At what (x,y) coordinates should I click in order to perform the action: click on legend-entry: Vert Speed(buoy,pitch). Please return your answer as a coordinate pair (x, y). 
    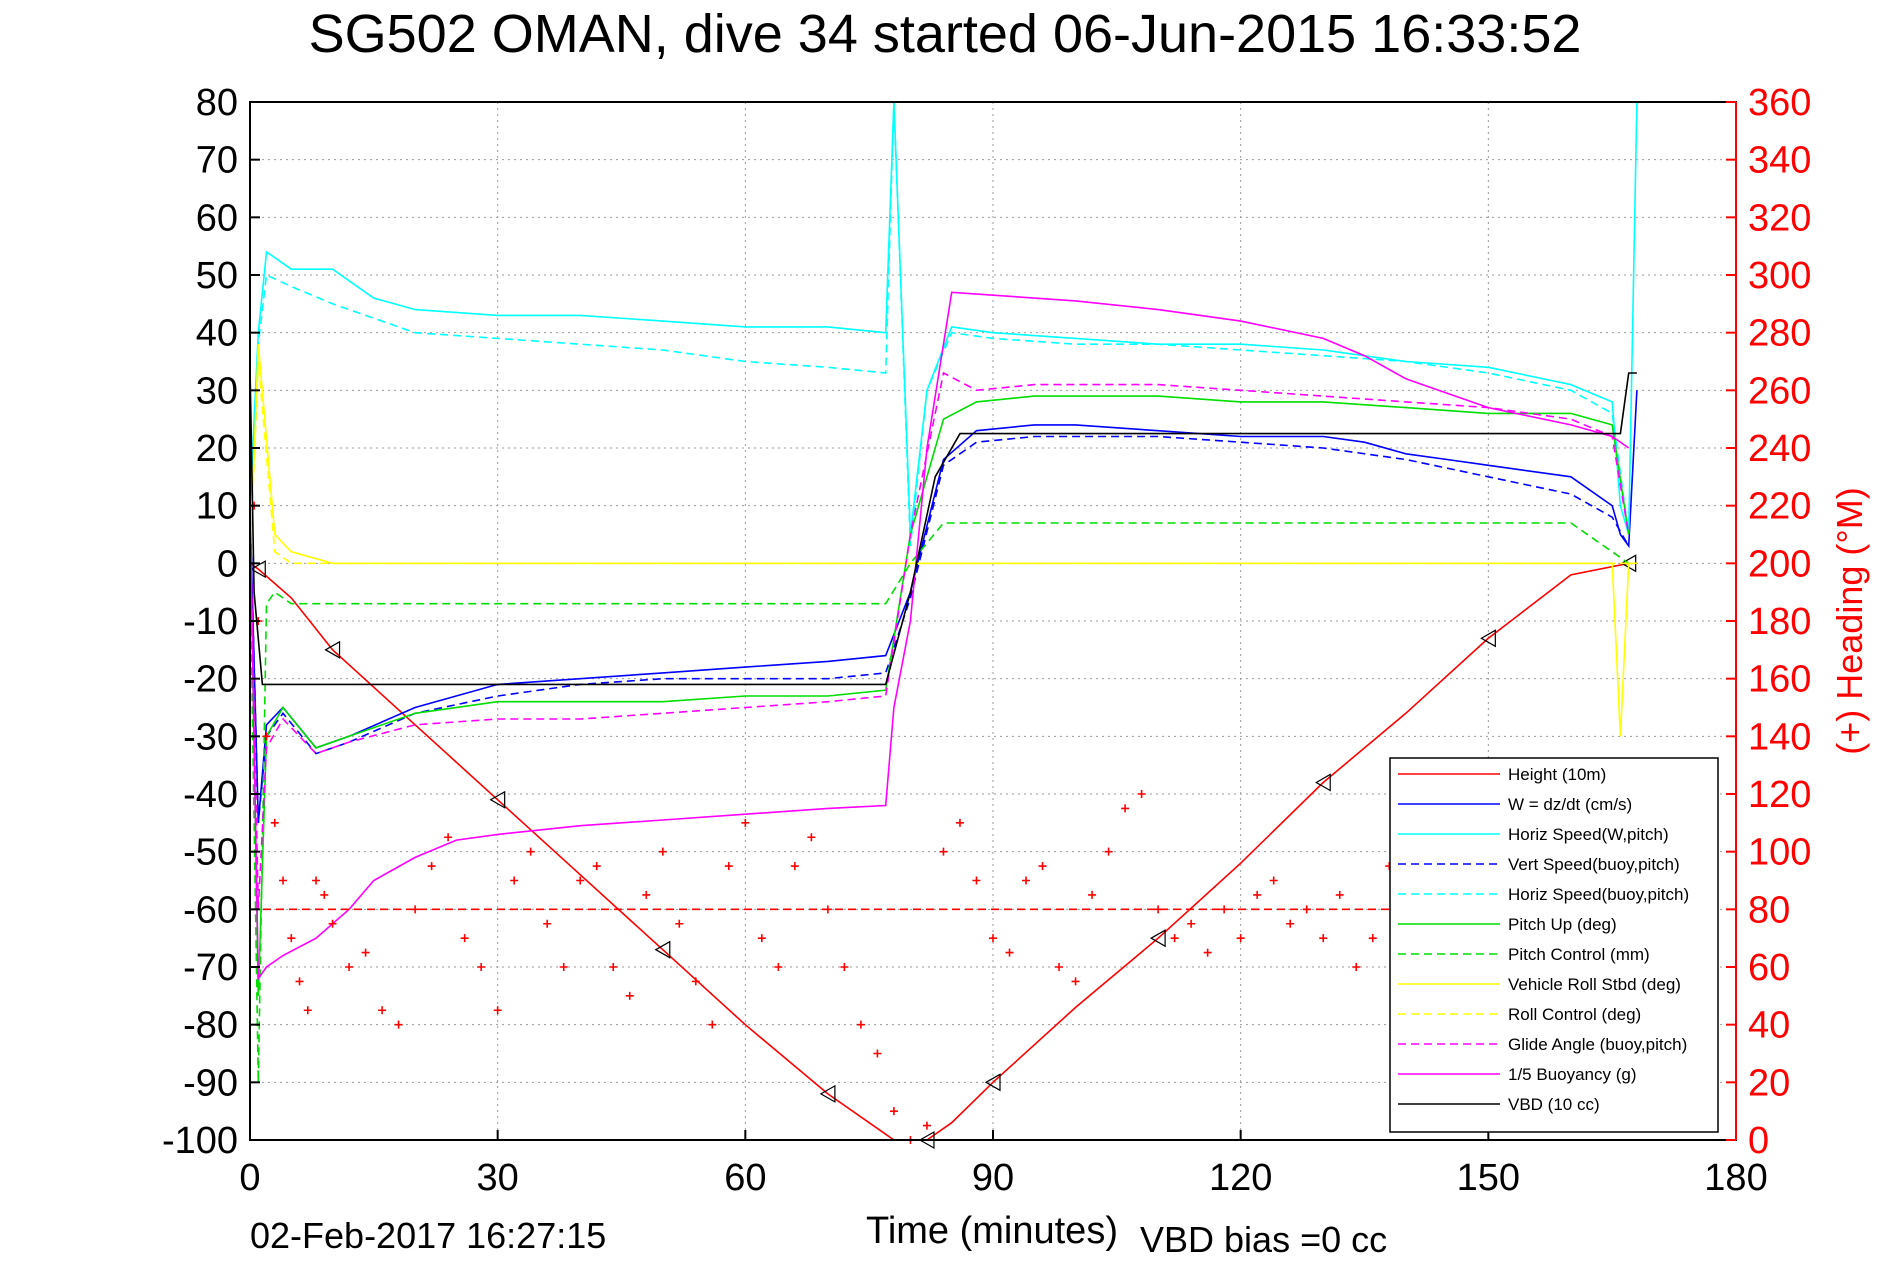
    Looking at the image, I should click on (1594, 864).